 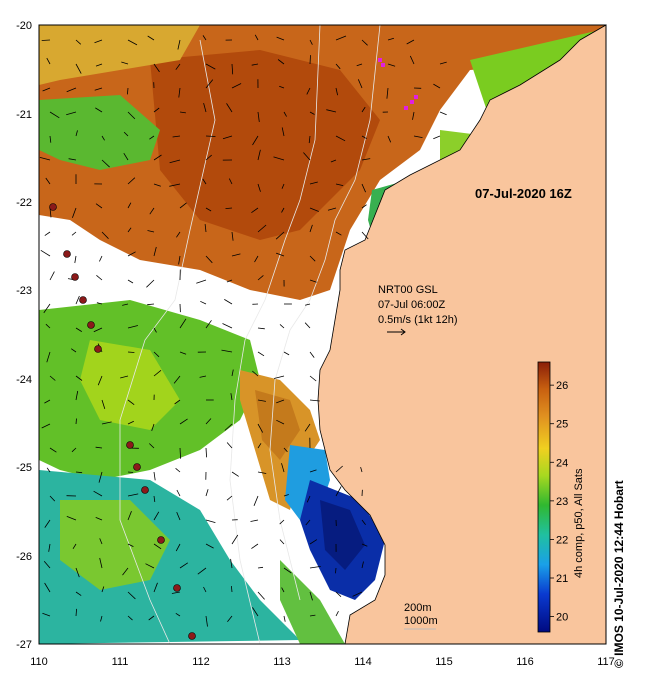 I want to click on colorbar-tick-label: 24, so click(x=562, y=463).